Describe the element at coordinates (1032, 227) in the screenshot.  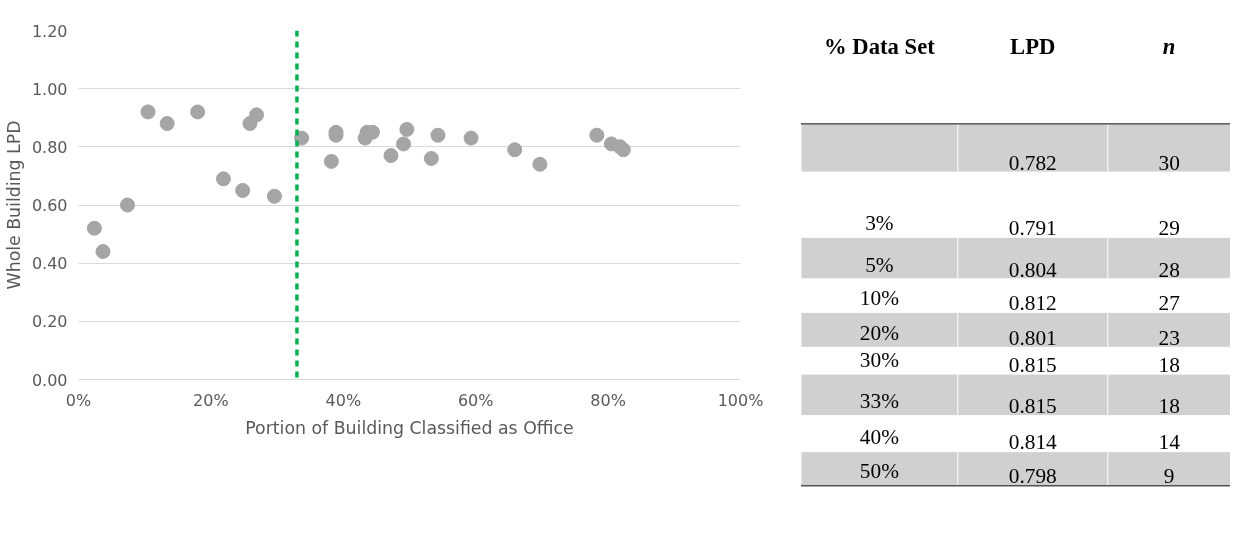
I see `text: 0.791` at that location.